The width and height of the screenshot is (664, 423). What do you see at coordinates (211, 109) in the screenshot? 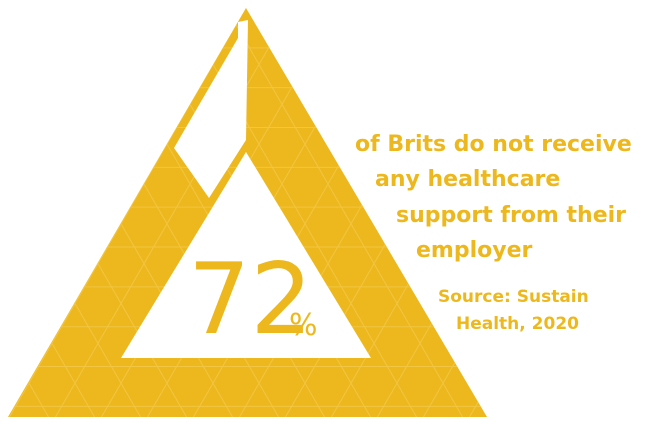
I see `remaining-share-notch` at bounding box center [211, 109].